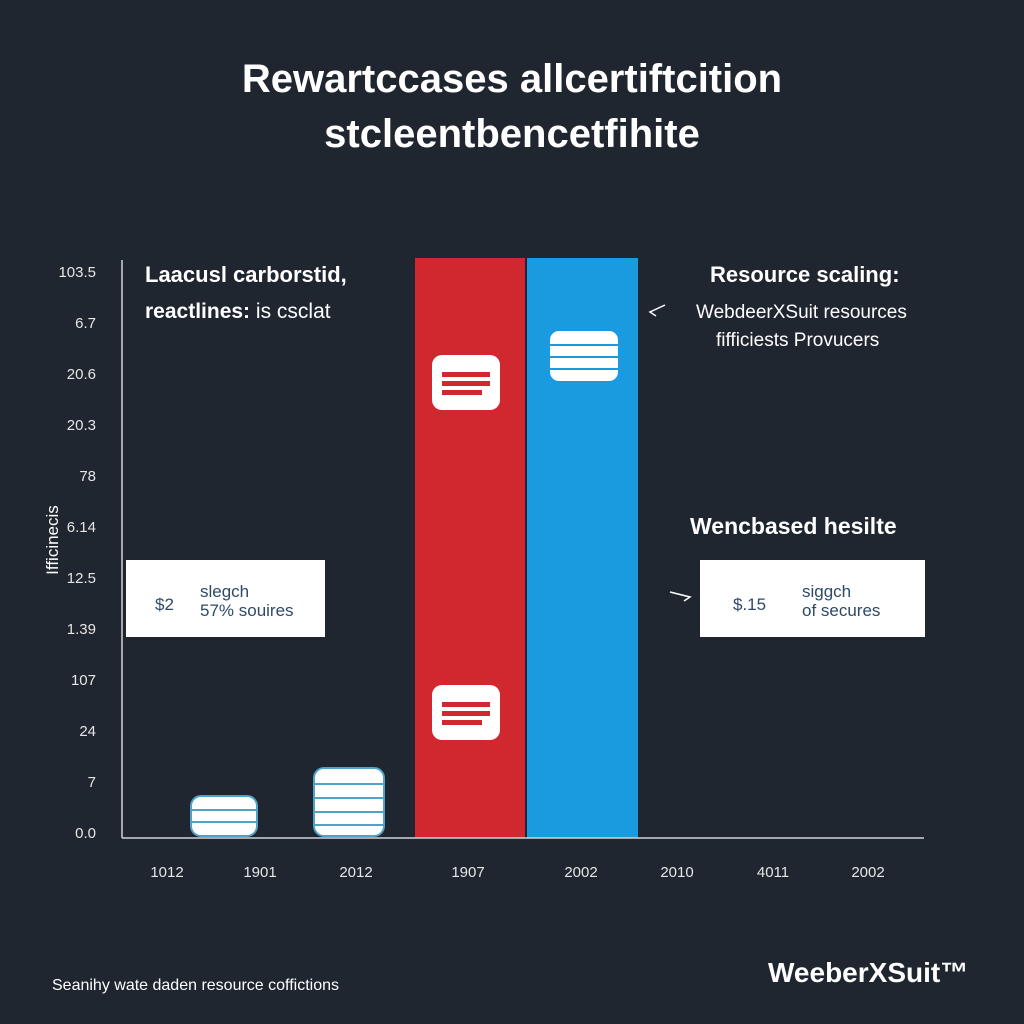  Describe the element at coordinates (166, 872) in the screenshot. I see `x-tick-label: 1012` at that location.